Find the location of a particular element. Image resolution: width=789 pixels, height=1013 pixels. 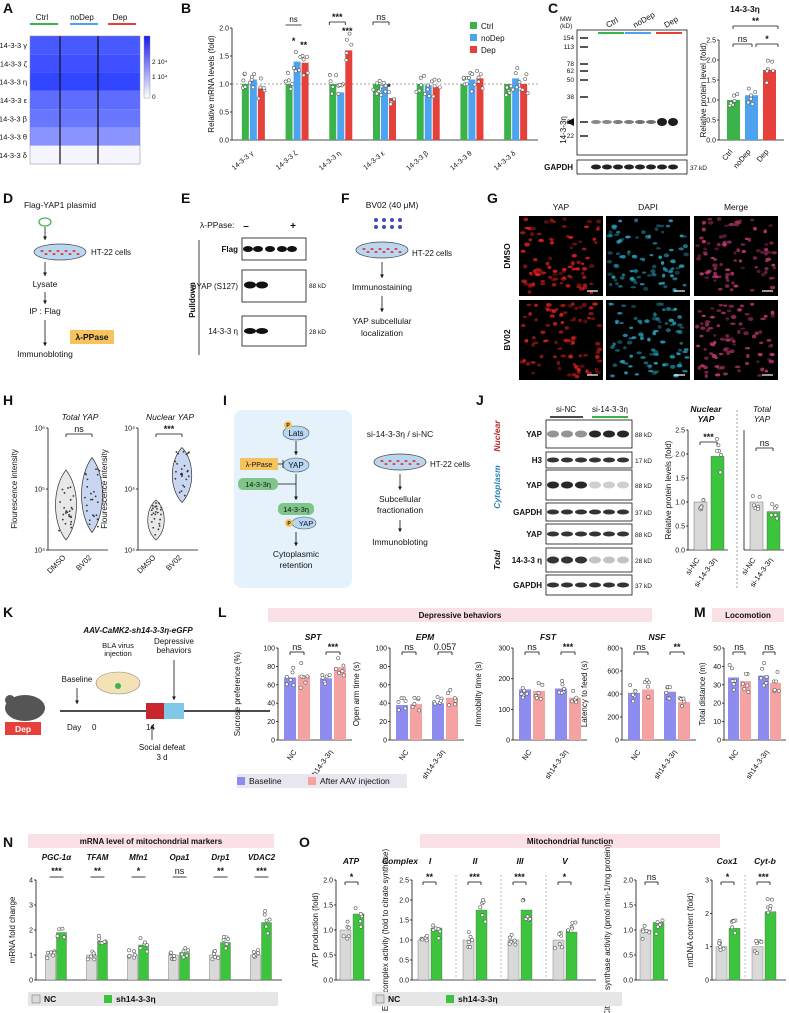

K-bla: injection is located at coordinates (118, 653).